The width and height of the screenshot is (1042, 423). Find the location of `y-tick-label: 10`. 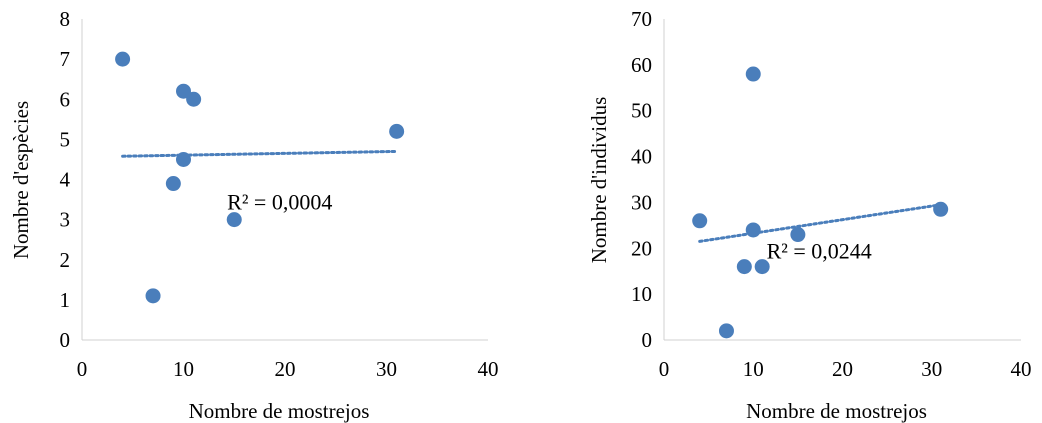

y-tick-label: 10 is located at coordinates (641, 294).